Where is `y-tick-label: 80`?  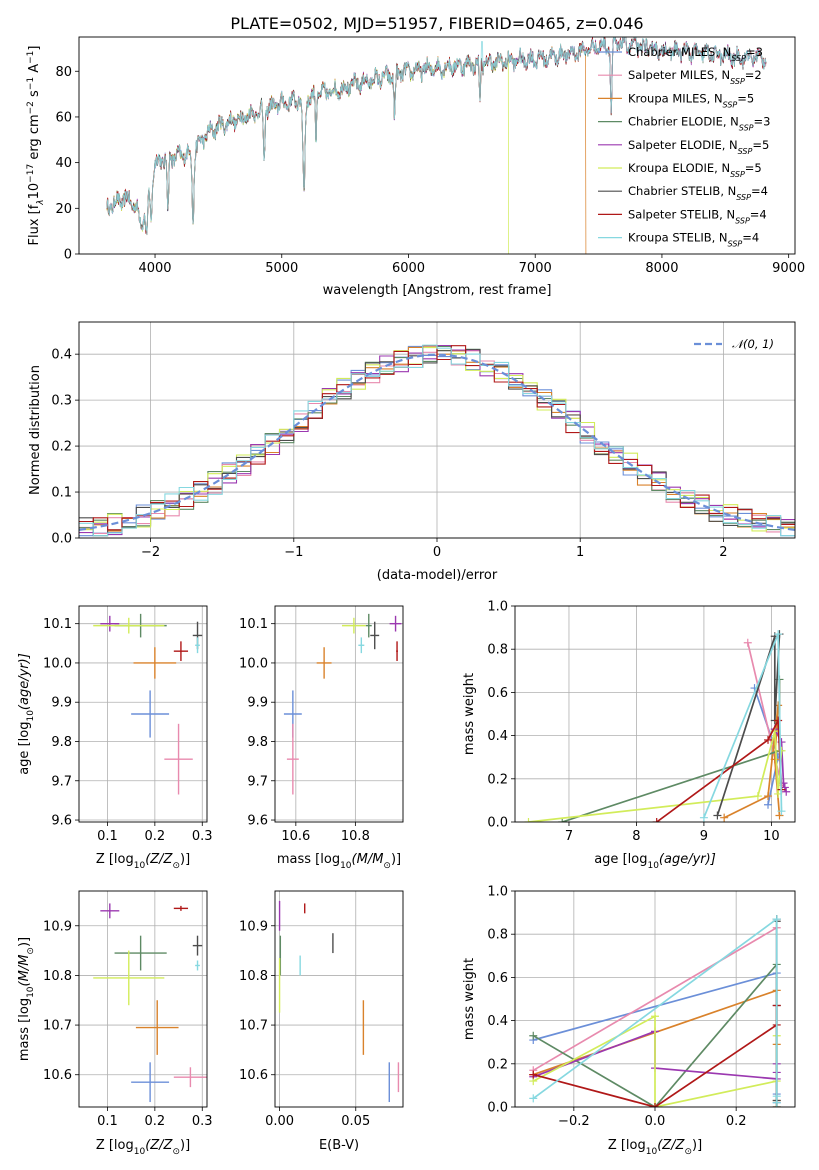
y-tick-label: 80 is located at coordinates (63, 72).